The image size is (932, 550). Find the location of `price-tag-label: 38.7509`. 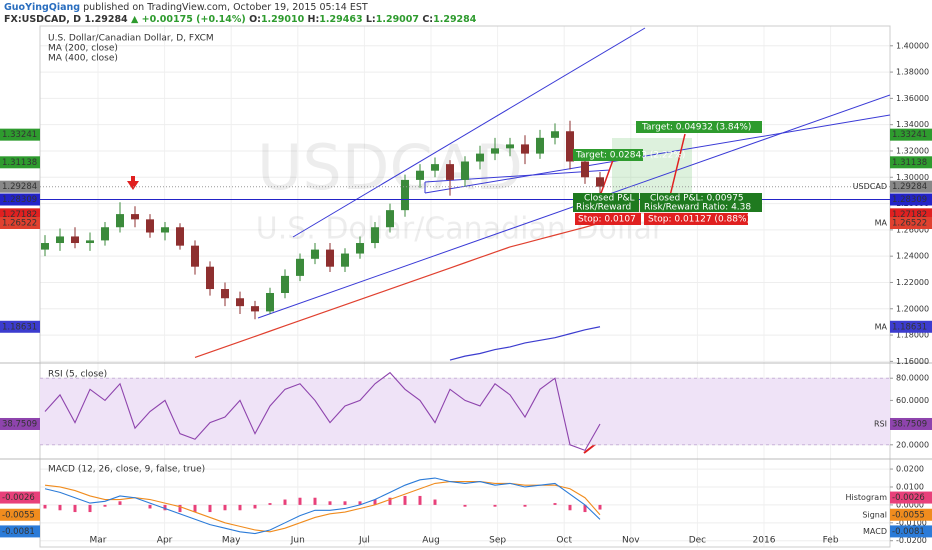

price-tag-label: 38.7509 is located at coordinates (19, 424).